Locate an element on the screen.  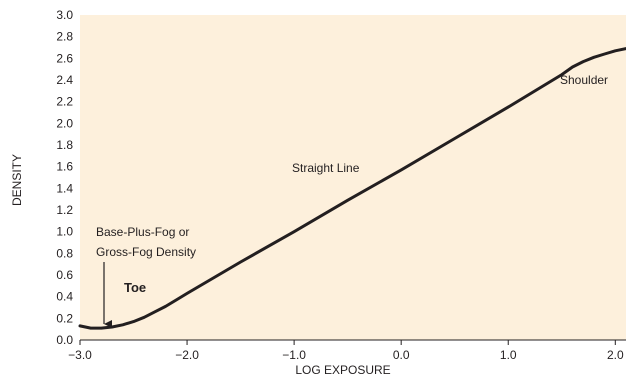
y-tick-label: 2.4 is located at coordinates (64, 80).